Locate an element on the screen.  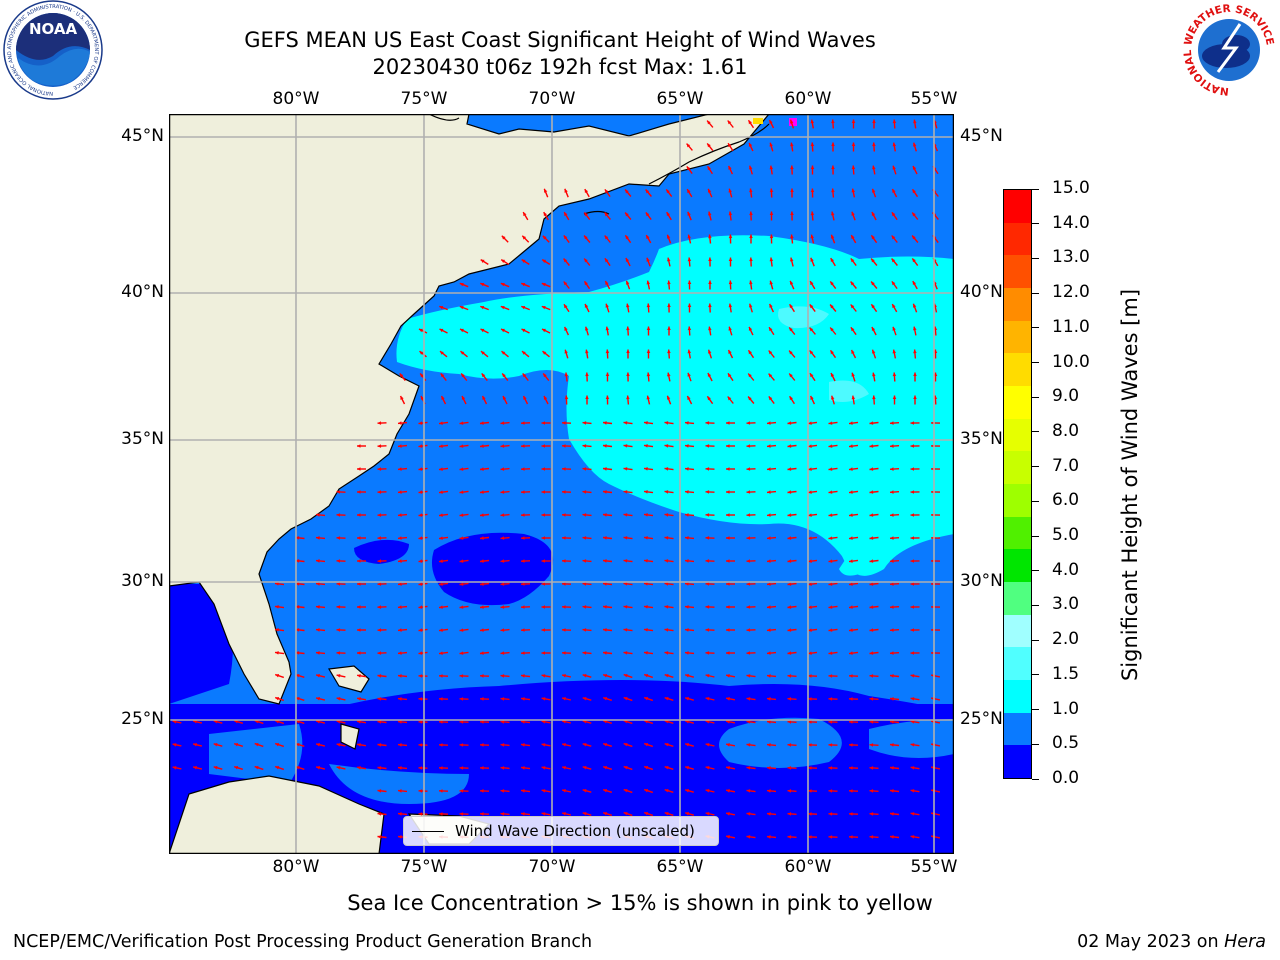
chart-subtitle-run: 20230430 t06z 192h fcst Max: 1.61 is located at coordinates (560, 67).